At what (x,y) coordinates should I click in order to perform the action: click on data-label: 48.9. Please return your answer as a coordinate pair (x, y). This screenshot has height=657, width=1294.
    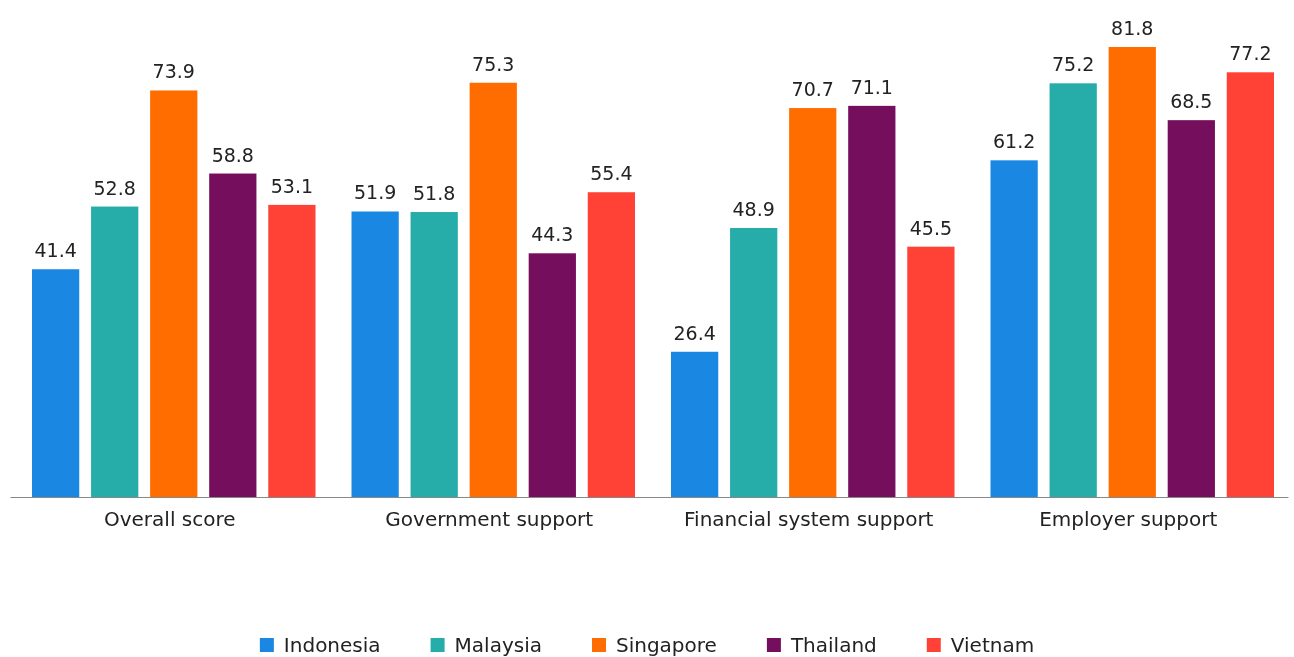
    Looking at the image, I should click on (753, 208).